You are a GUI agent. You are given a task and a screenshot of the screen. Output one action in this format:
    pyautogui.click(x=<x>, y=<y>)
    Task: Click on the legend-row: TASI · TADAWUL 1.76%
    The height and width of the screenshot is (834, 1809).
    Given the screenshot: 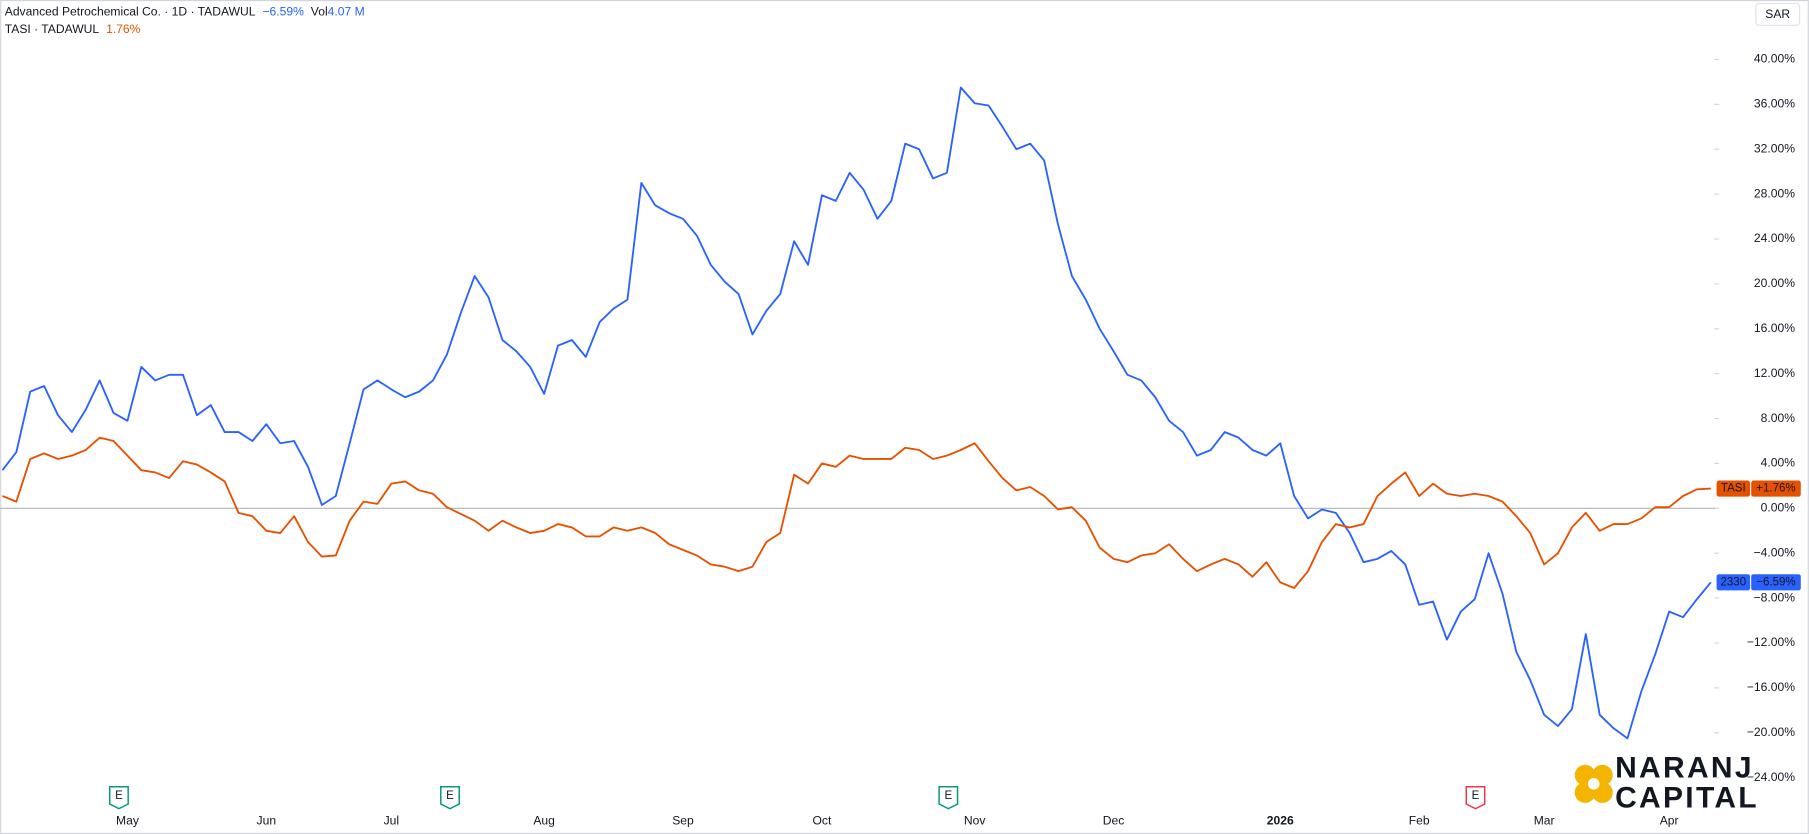 What is the action you would take?
    pyautogui.click(x=73, y=29)
    